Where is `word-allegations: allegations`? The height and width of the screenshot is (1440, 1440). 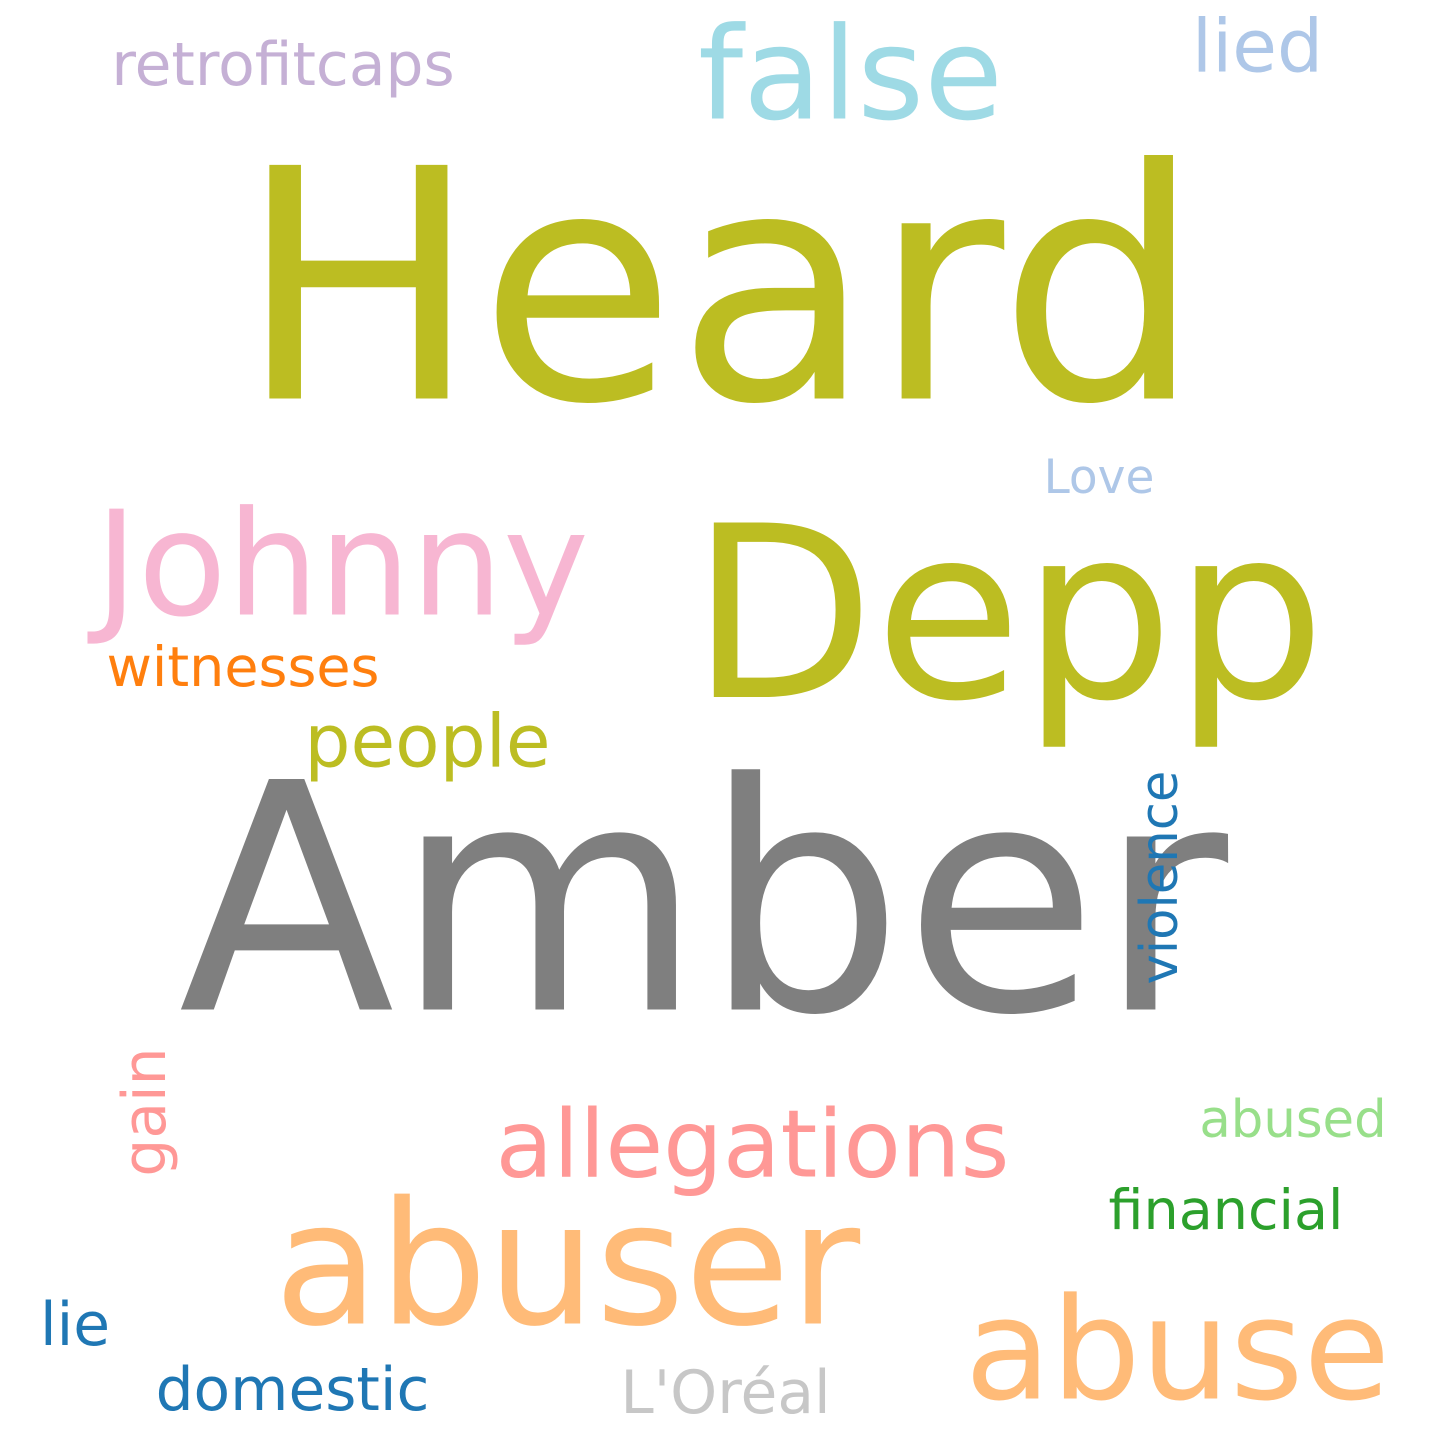 word-allegations: allegations is located at coordinates (752, 1145).